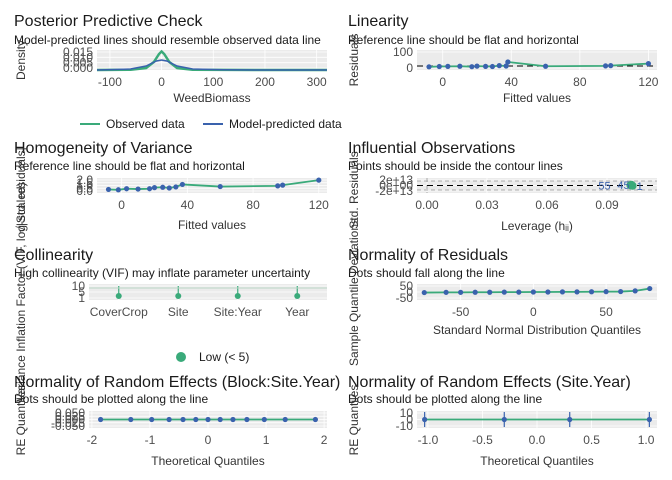 The width and height of the screenshot is (672, 480). Describe the element at coordinates (427, 205) in the screenshot. I see `x-tick-label: 0.00` at that location.